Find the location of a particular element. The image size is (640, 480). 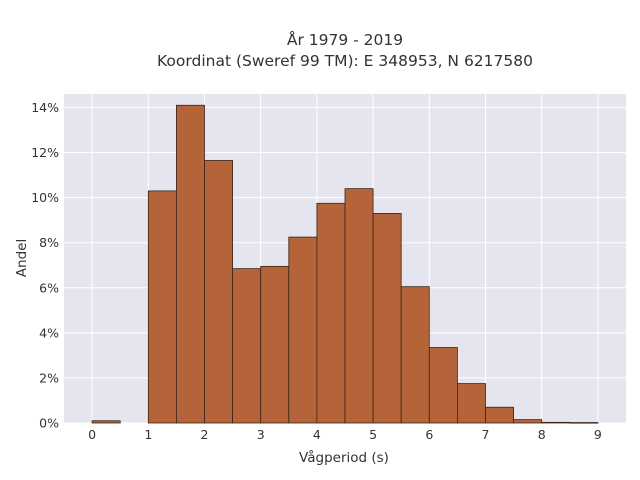

y-tick-labels: 0% 2% 4% 6% 8% 10% 12% 14% is located at coordinates (45, 265).